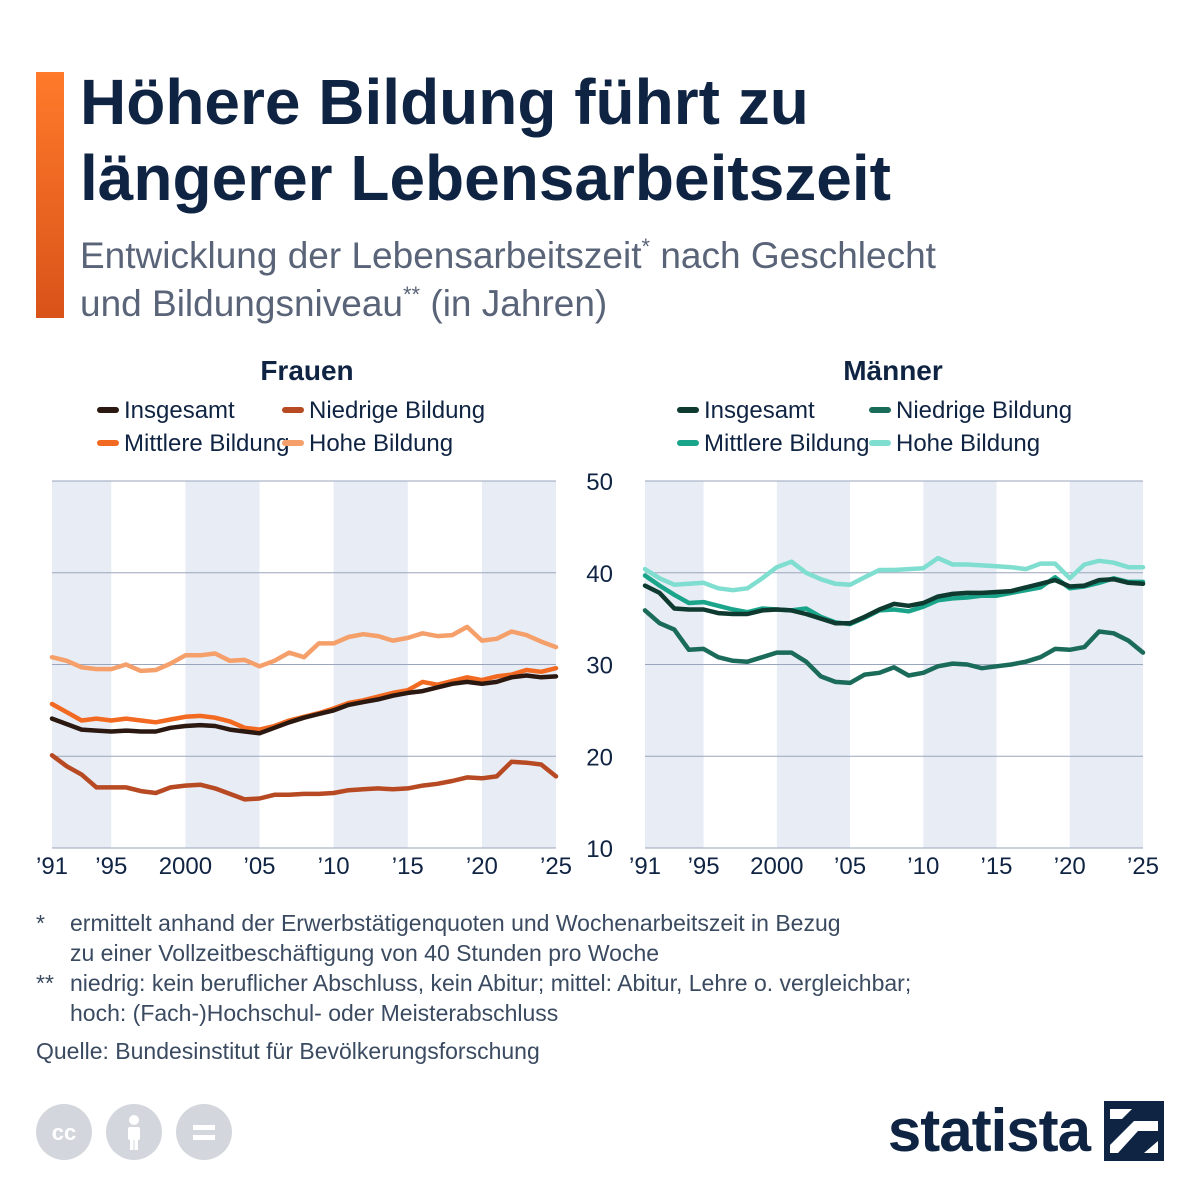  Describe the element at coordinates (1143, 866) in the screenshot. I see `maenner-x-tick-label-7: ’25` at that location.